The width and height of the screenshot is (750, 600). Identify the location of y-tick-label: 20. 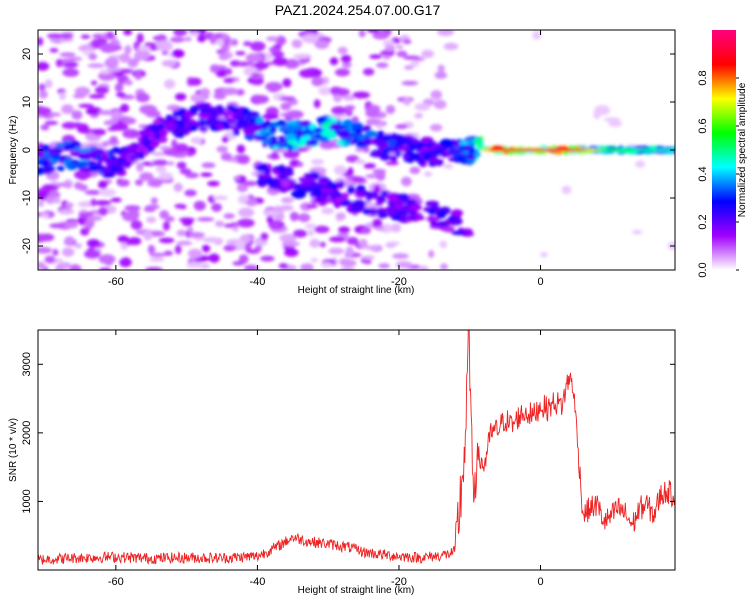
(27, 54).